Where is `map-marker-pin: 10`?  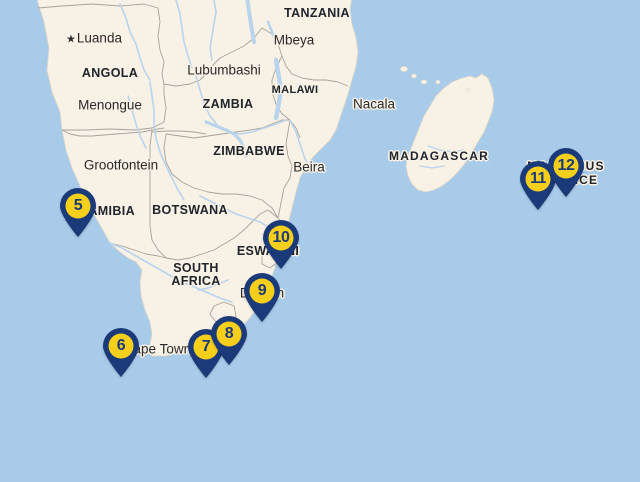
map-marker-pin: 10 is located at coordinates (281, 244).